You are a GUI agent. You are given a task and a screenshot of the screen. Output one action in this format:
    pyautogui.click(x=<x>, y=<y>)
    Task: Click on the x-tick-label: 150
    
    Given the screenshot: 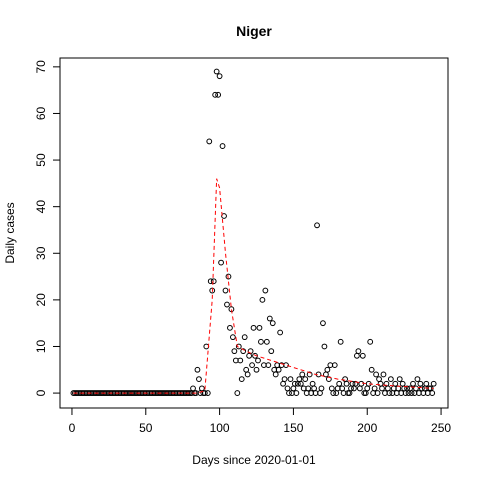 What is the action you would take?
    pyautogui.click(x=293, y=428)
    